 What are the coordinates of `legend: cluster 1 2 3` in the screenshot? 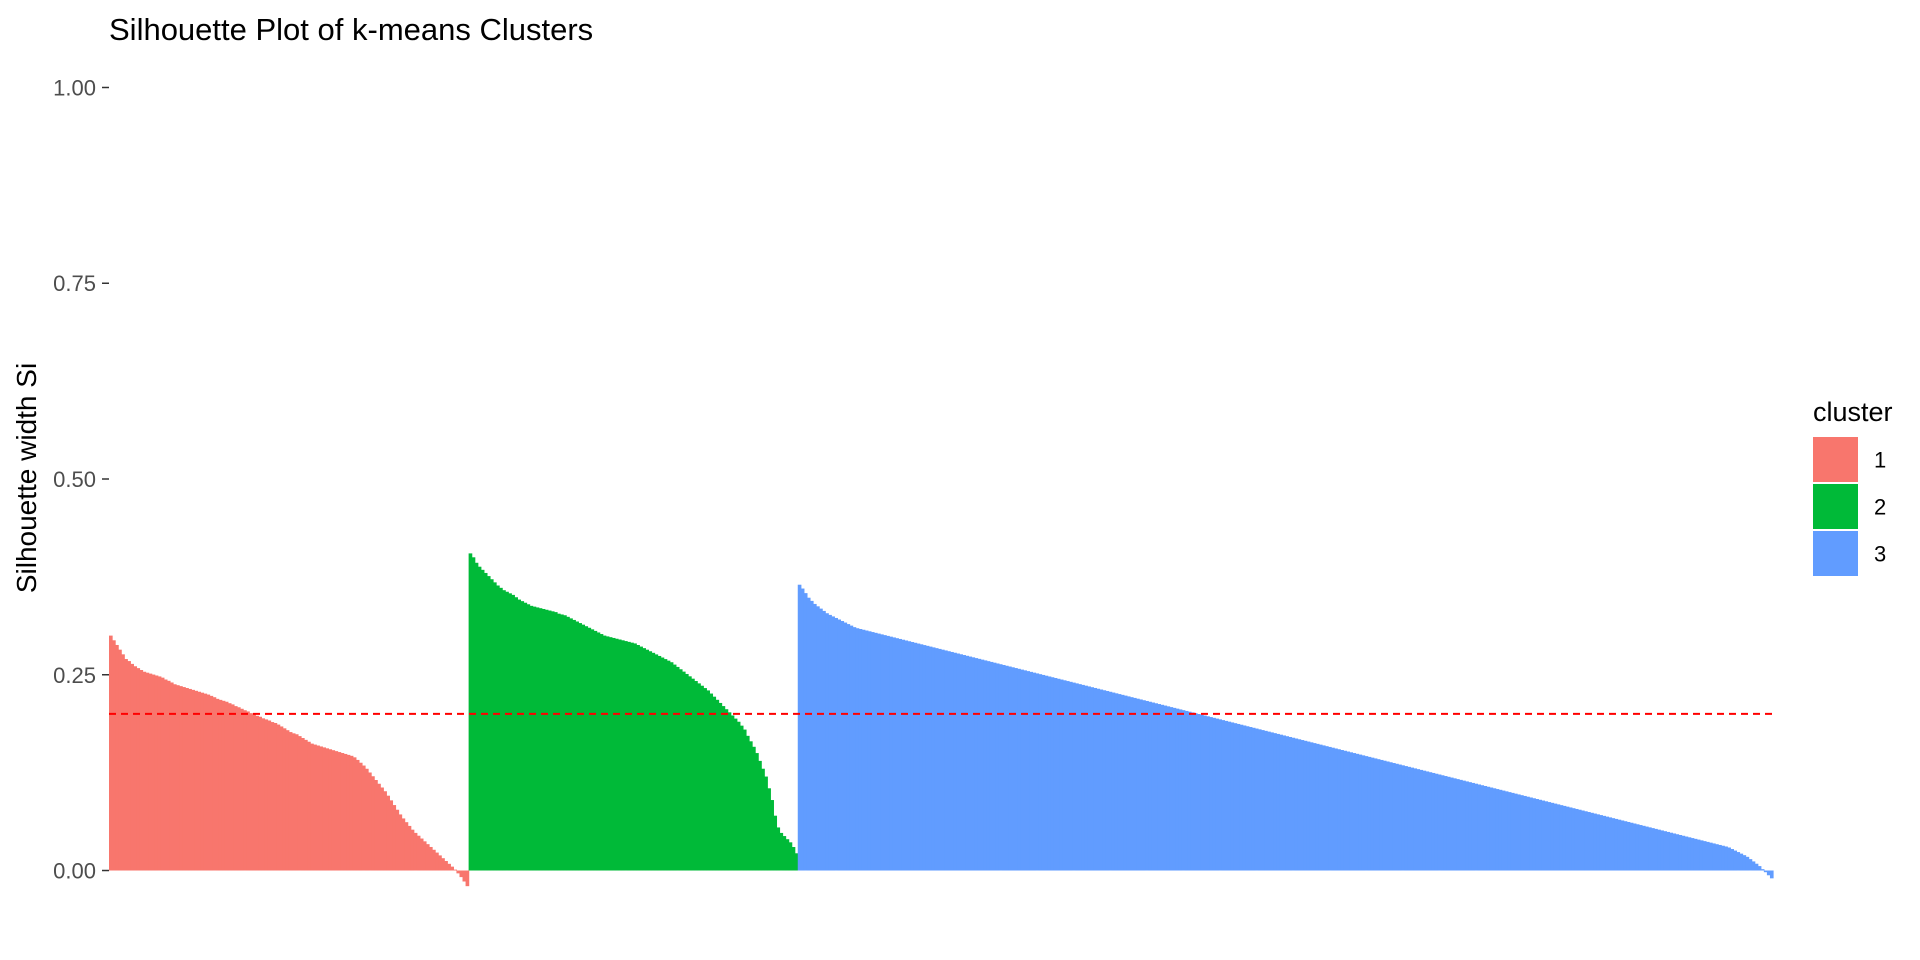 It's located at (1853, 486).